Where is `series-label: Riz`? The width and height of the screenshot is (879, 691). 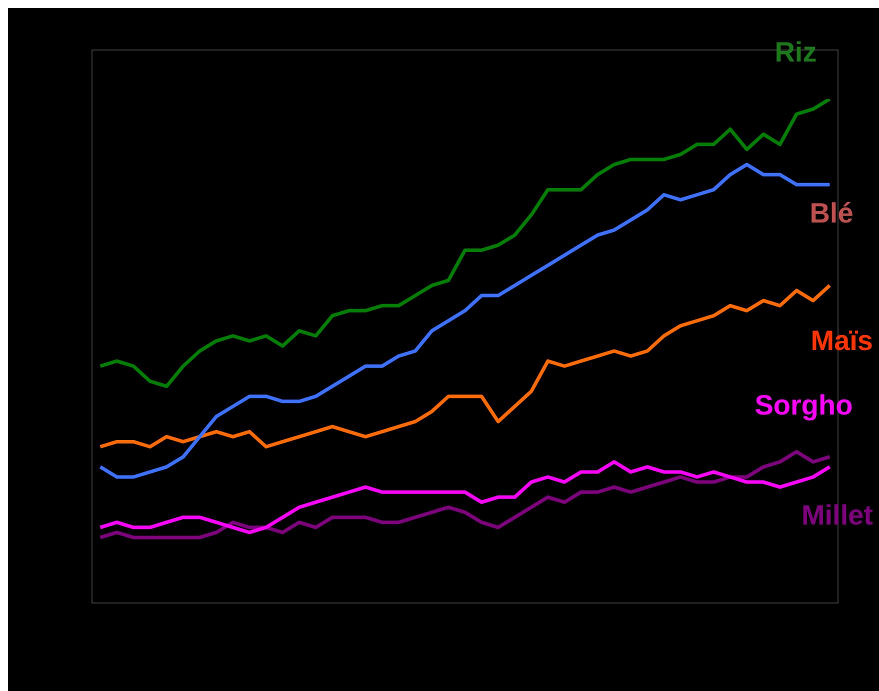
series-label: Riz is located at coordinates (795, 52).